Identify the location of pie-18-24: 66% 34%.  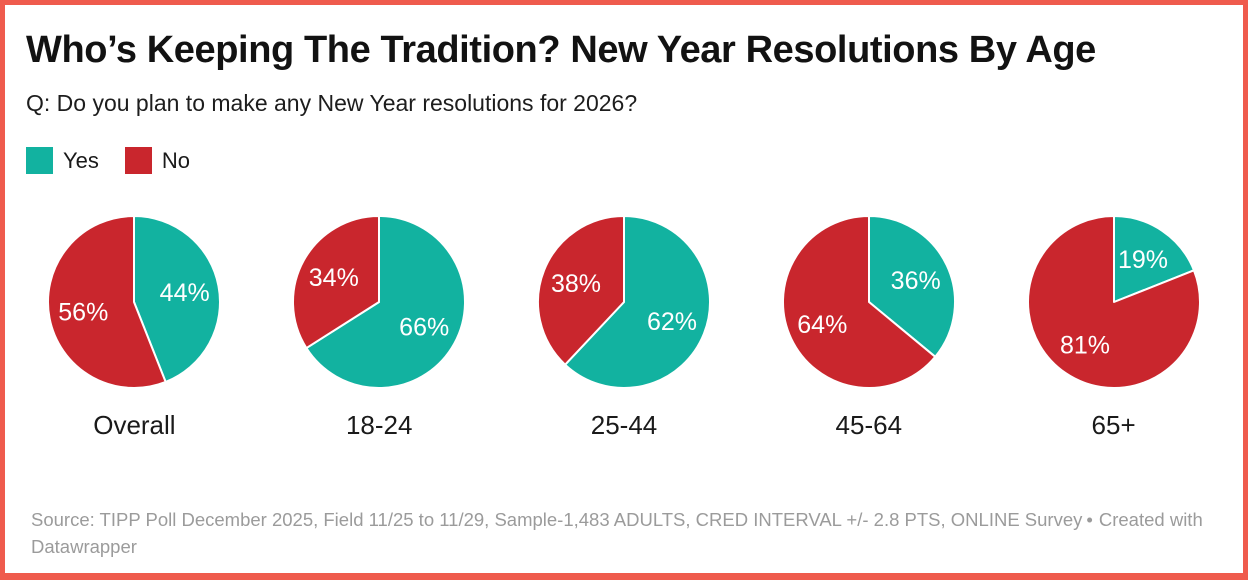
(379, 302).